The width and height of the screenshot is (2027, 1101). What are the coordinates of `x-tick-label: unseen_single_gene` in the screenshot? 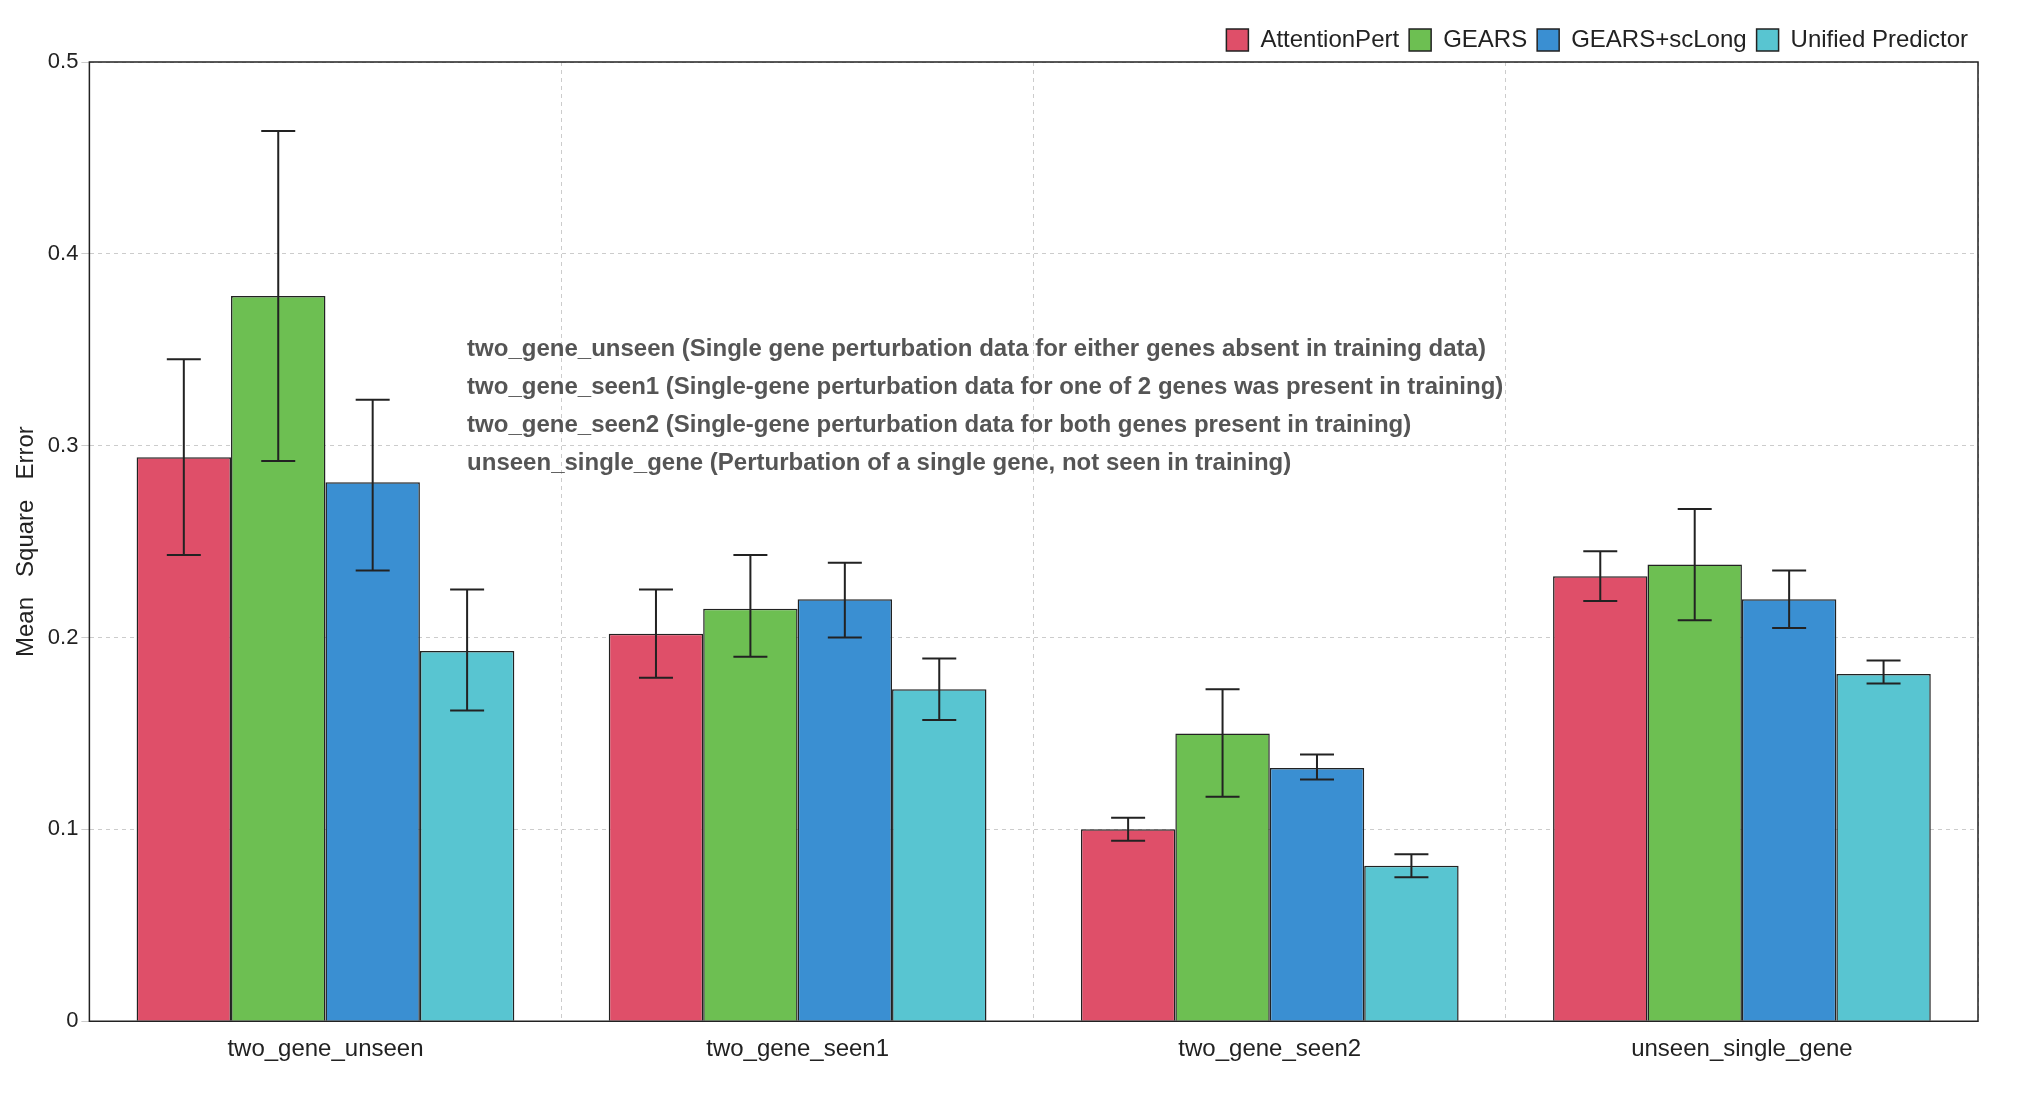 It's located at (1742, 1048).